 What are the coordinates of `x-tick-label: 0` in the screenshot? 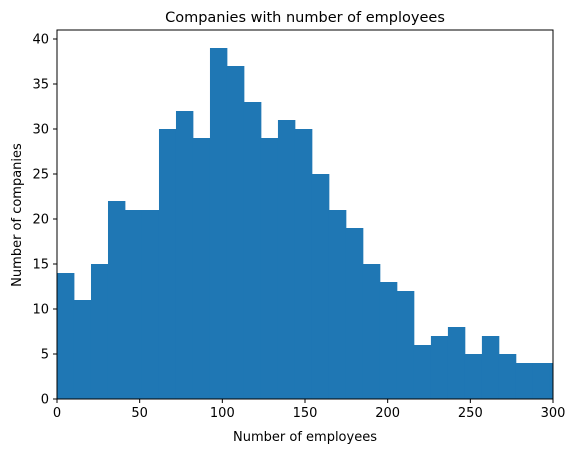 It's located at (57, 413).